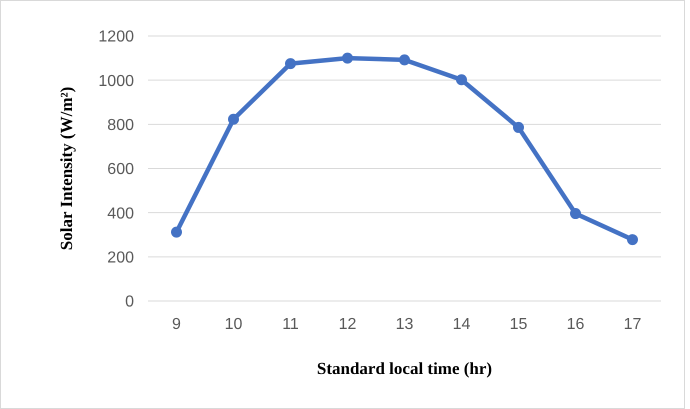  I want to click on x-tick-label: 14, so click(461, 324).